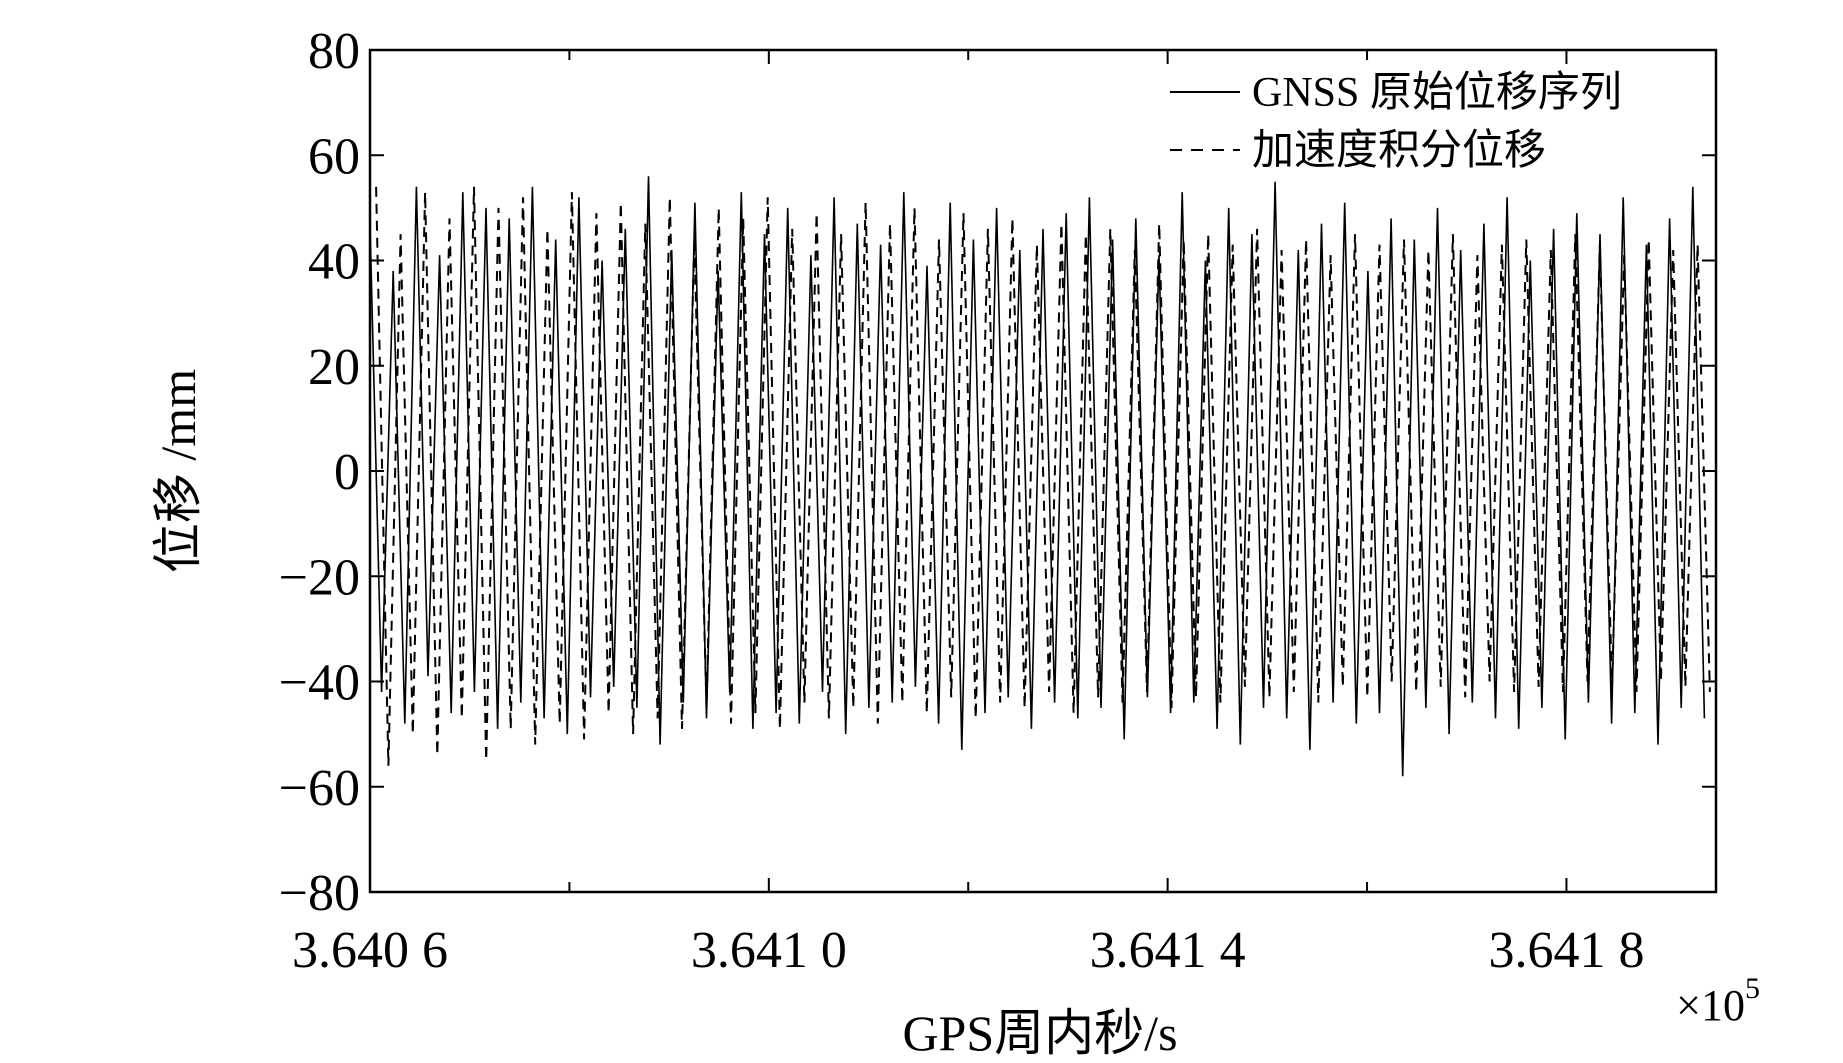 The width and height of the screenshot is (1843, 1063). What do you see at coordinates (319, 577) in the screenshot?
I see `y-tick-label: −20` at bounding box center [319, 577].